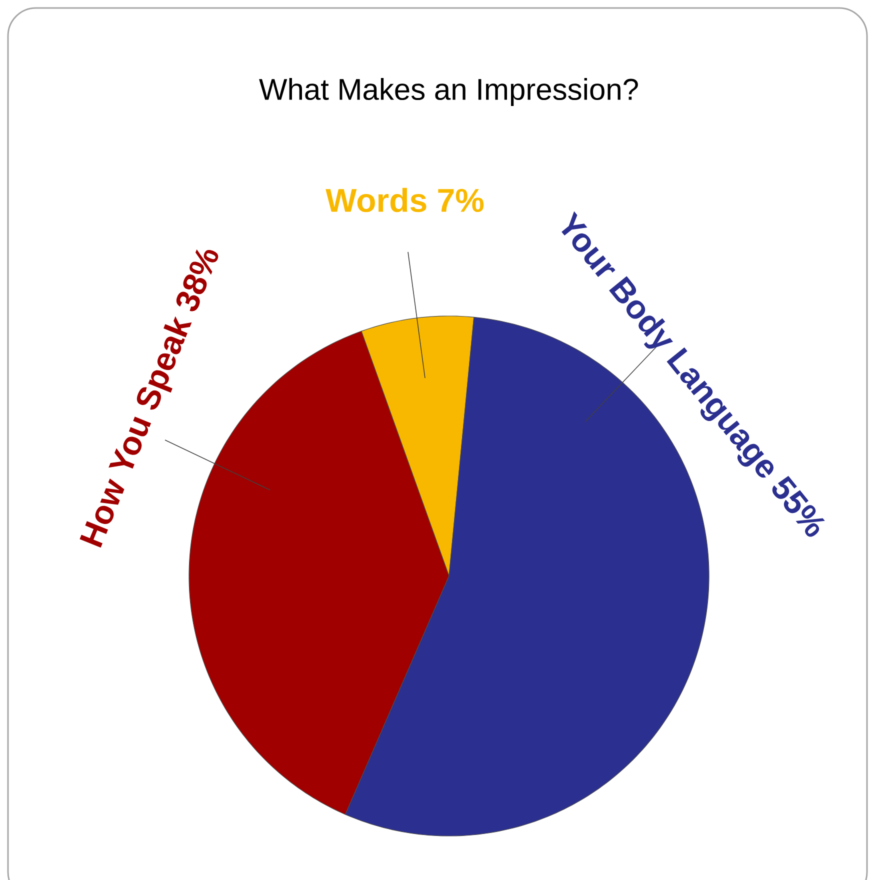 This screenshot has width=875, height=880. I want to click on chart-title: What Makes an Impression?, so click(448, 92).